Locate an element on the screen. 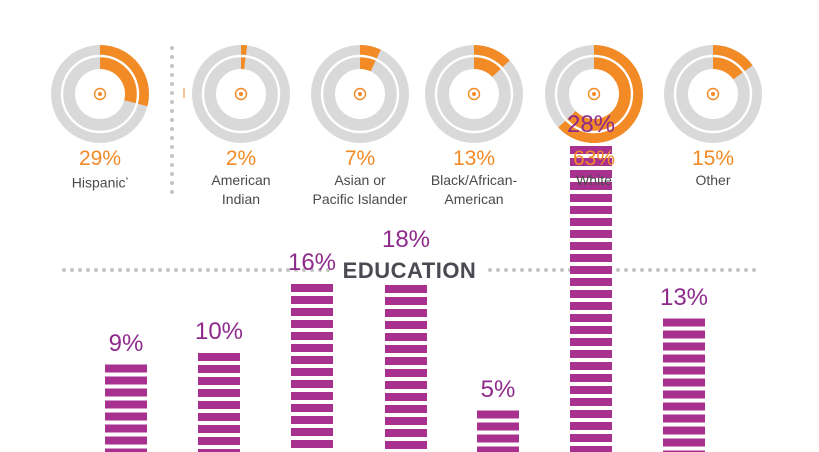  race-pct-asian: 7% is located at coordinates (360, 158).